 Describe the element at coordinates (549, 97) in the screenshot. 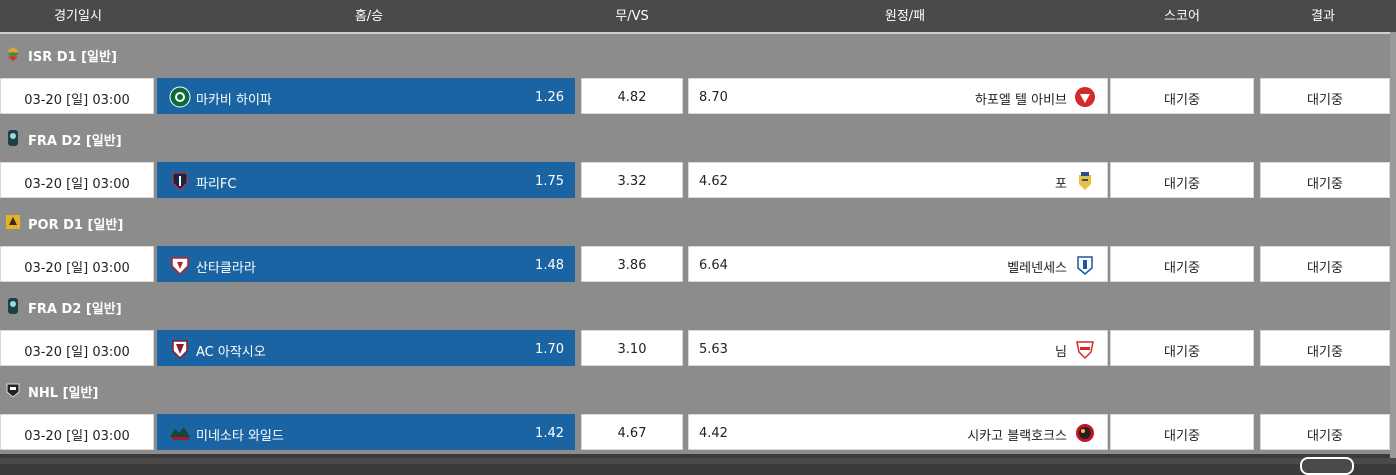

I see `home-odds: 1.26` at that location.